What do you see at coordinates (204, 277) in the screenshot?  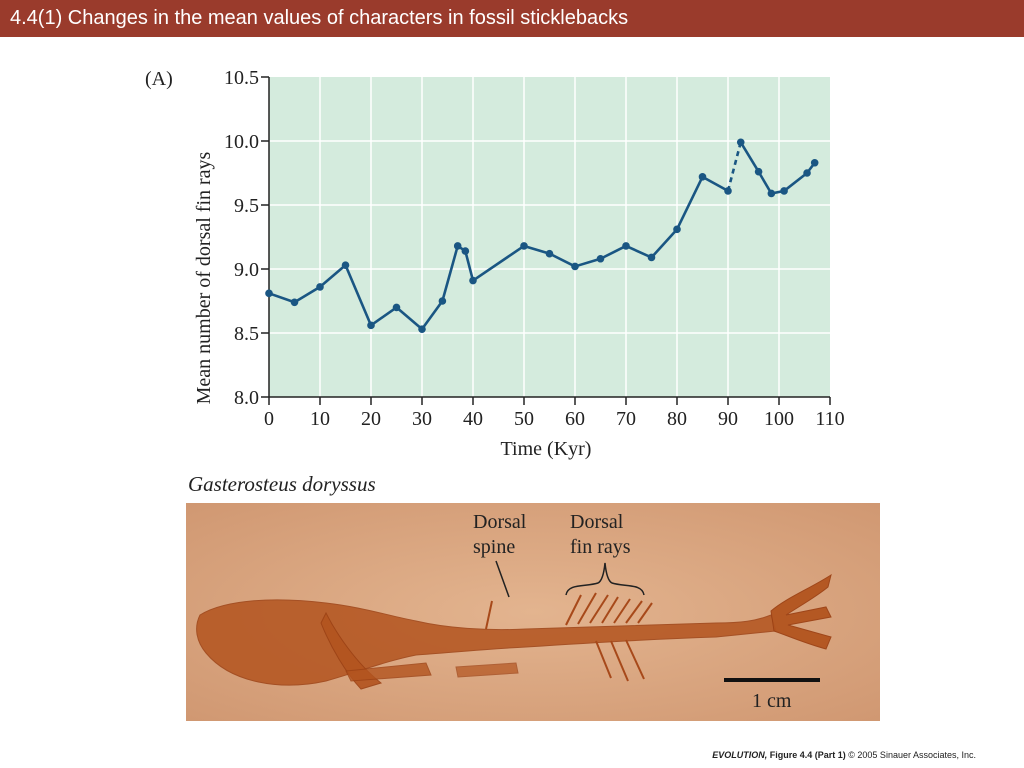 I see `y-axis-label: Mean number of dorsal fin rays` at bounding box center [204, 277].